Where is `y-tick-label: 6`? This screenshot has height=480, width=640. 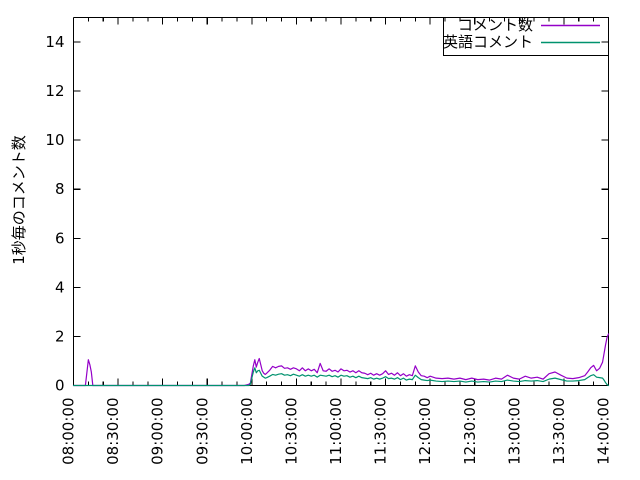
y-tick-label: 6 is located at coordinates (60, 238).